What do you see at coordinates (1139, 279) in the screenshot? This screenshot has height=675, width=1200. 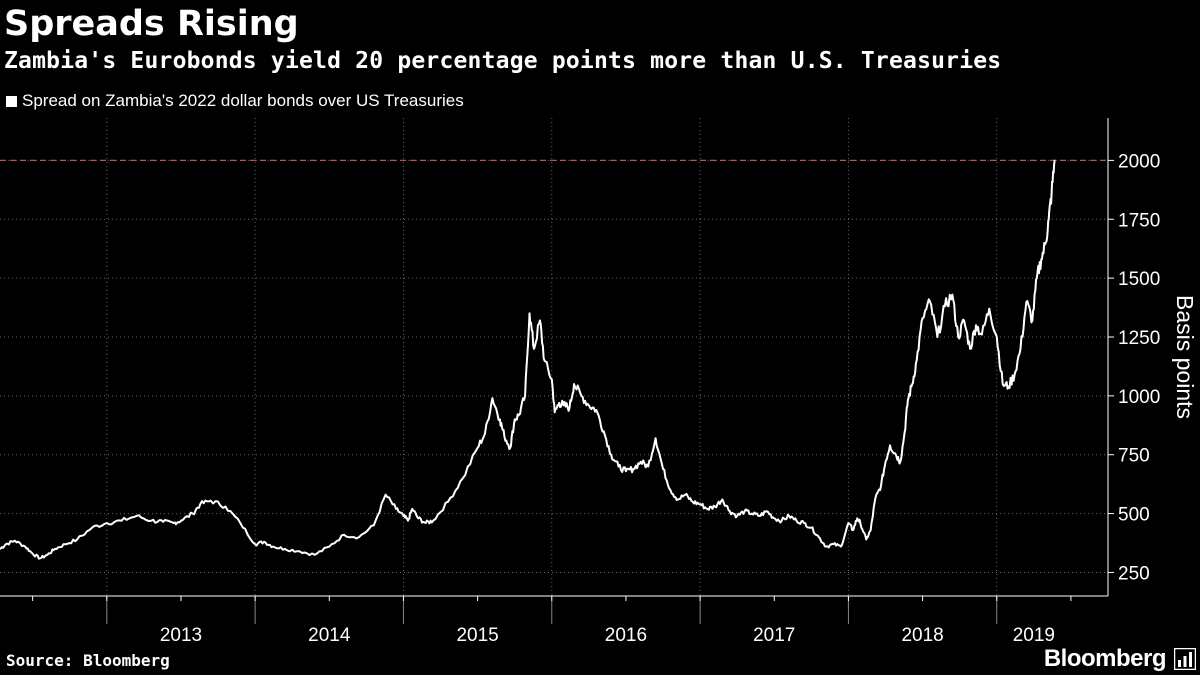 I see `y-tick-label: 1500` at bounding box center [1139, 279].